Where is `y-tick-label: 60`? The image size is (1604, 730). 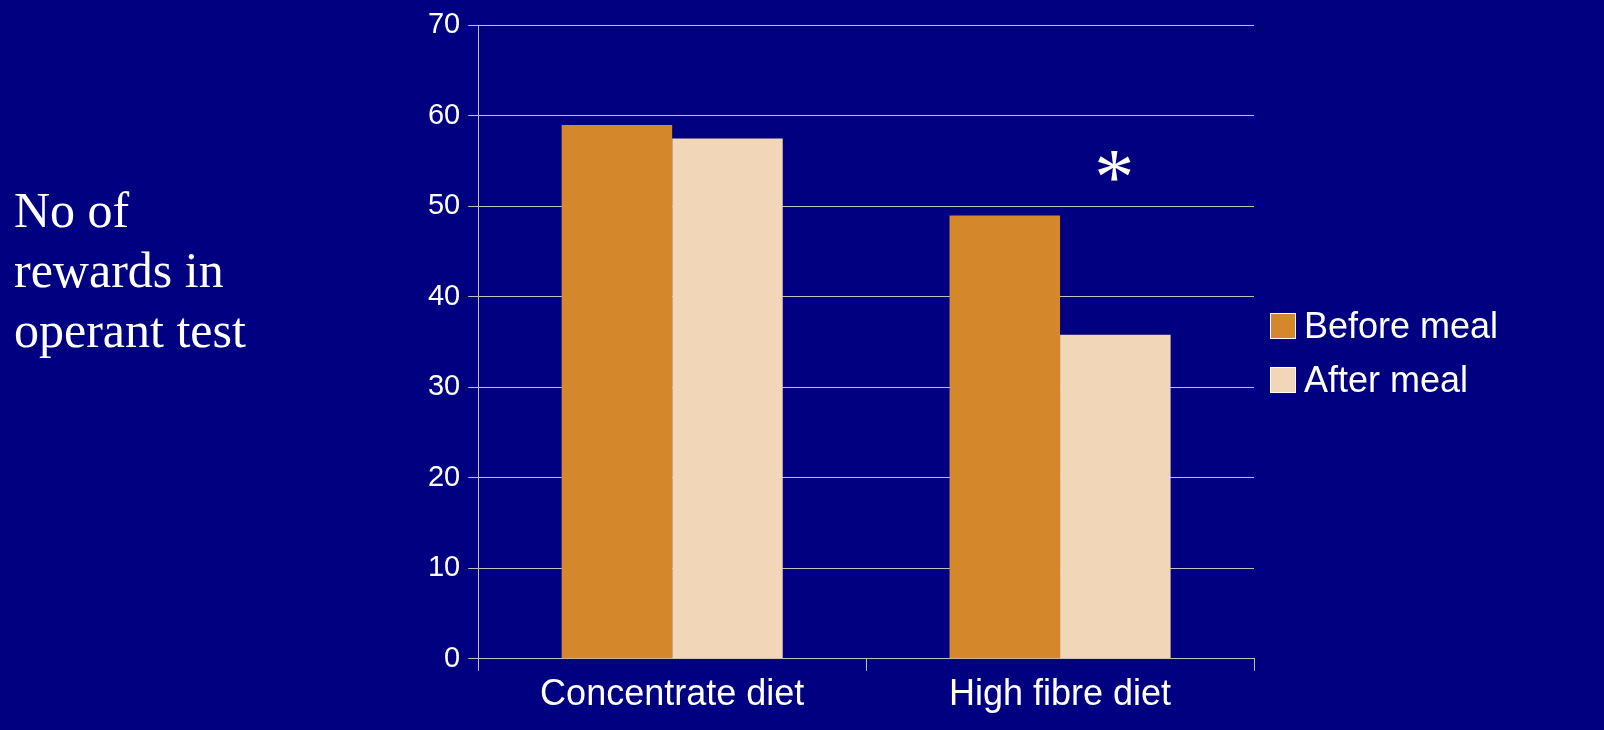
y-tick-label: 60 is located at coordinates (444, 113).